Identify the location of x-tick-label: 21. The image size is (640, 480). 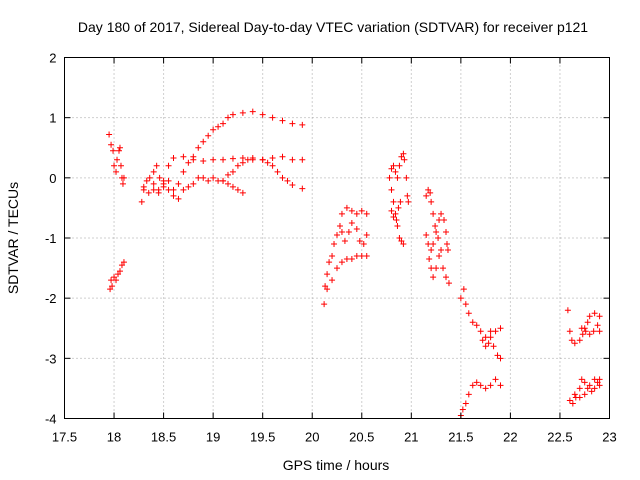
(411, 437).